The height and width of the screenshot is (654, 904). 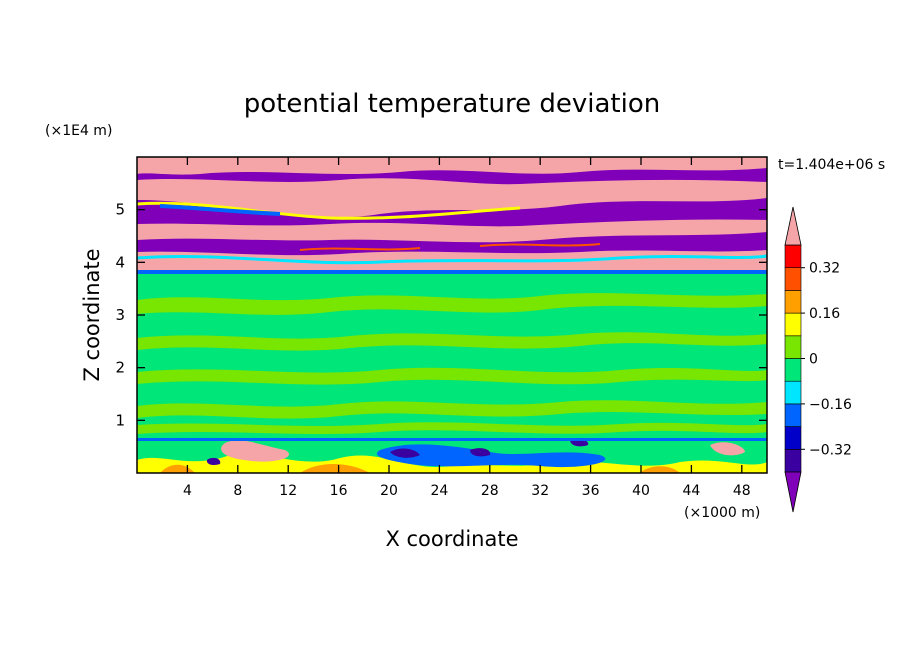 I want to click on y-tick-label: 5, so click(x=120, y=210).